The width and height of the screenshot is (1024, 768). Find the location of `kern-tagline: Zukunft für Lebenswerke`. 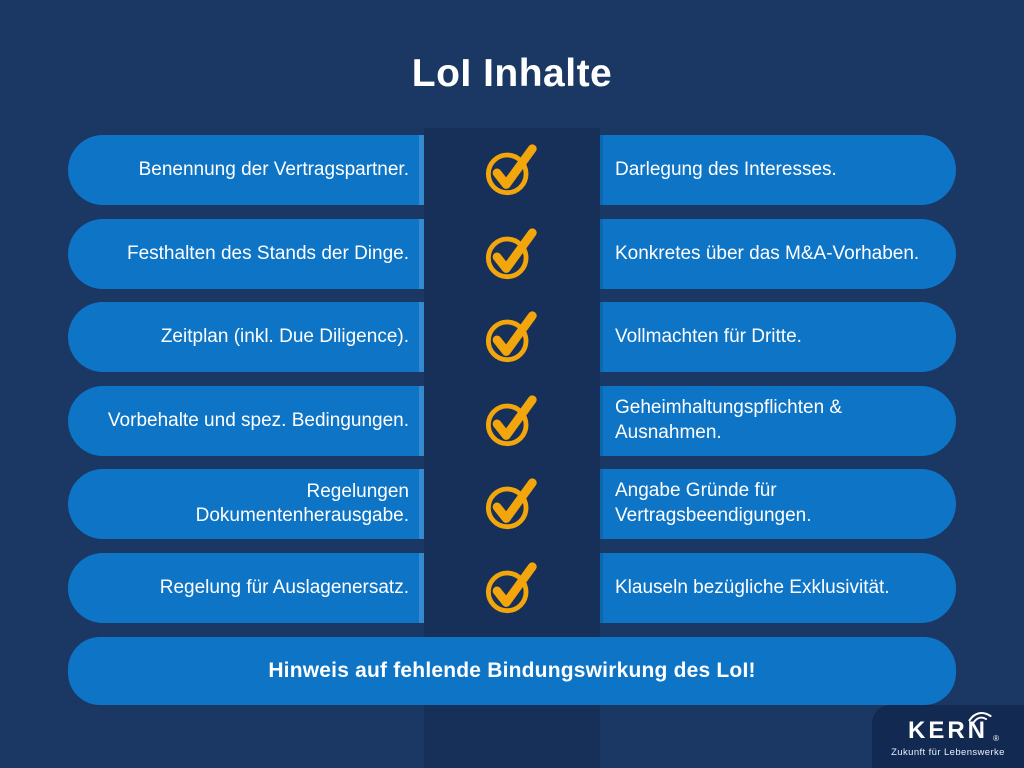

kern-tagline: Zukunft für Lebenswerke is located at coordinates (948, 752).